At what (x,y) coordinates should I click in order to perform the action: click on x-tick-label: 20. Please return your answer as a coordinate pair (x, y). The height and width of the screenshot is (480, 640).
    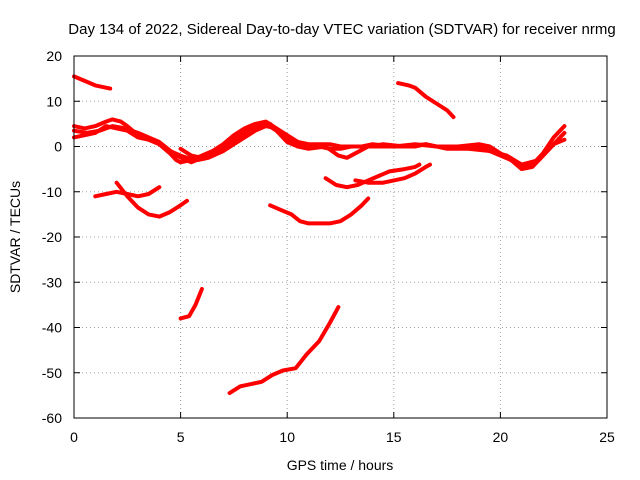
    Looking at the image, I should click on (501, 437).